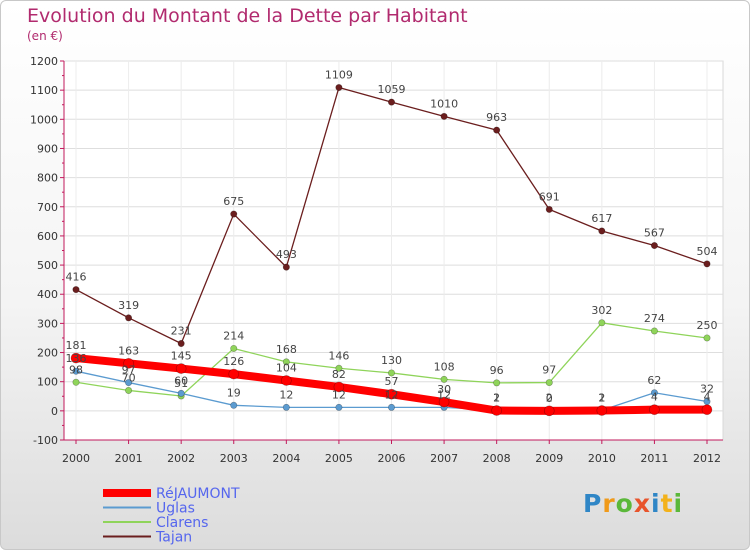  I want to click on y-tick-label: 1200, so click(44, 61).